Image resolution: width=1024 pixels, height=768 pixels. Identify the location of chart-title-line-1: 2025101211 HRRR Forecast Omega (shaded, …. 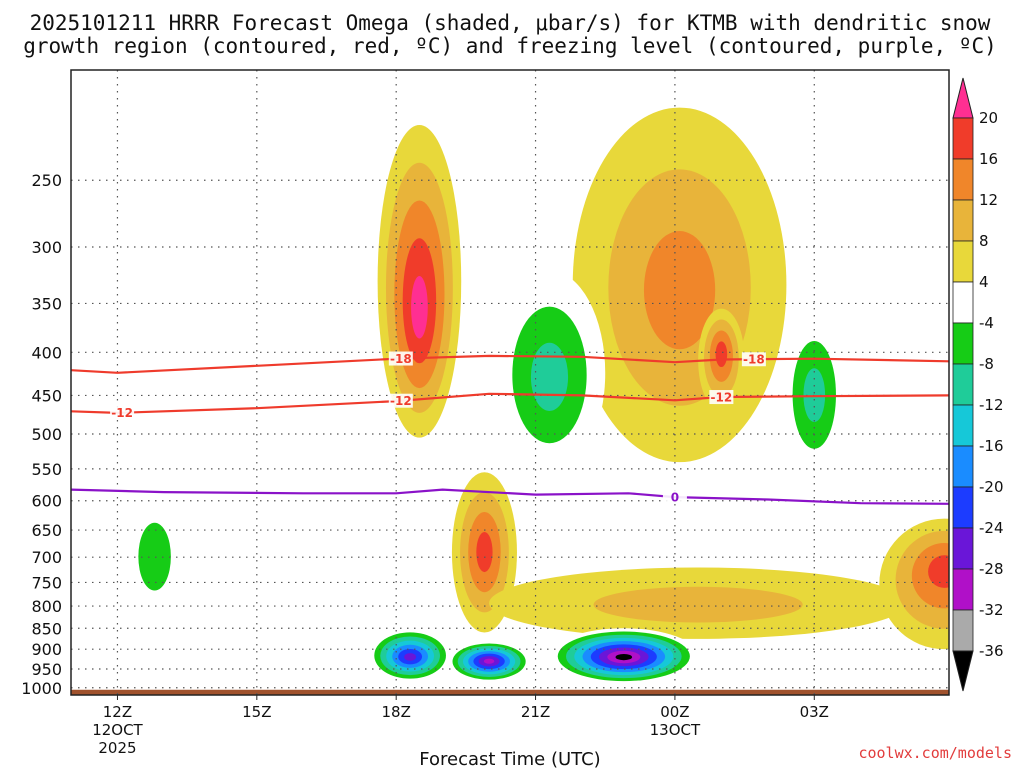
(510, 23).